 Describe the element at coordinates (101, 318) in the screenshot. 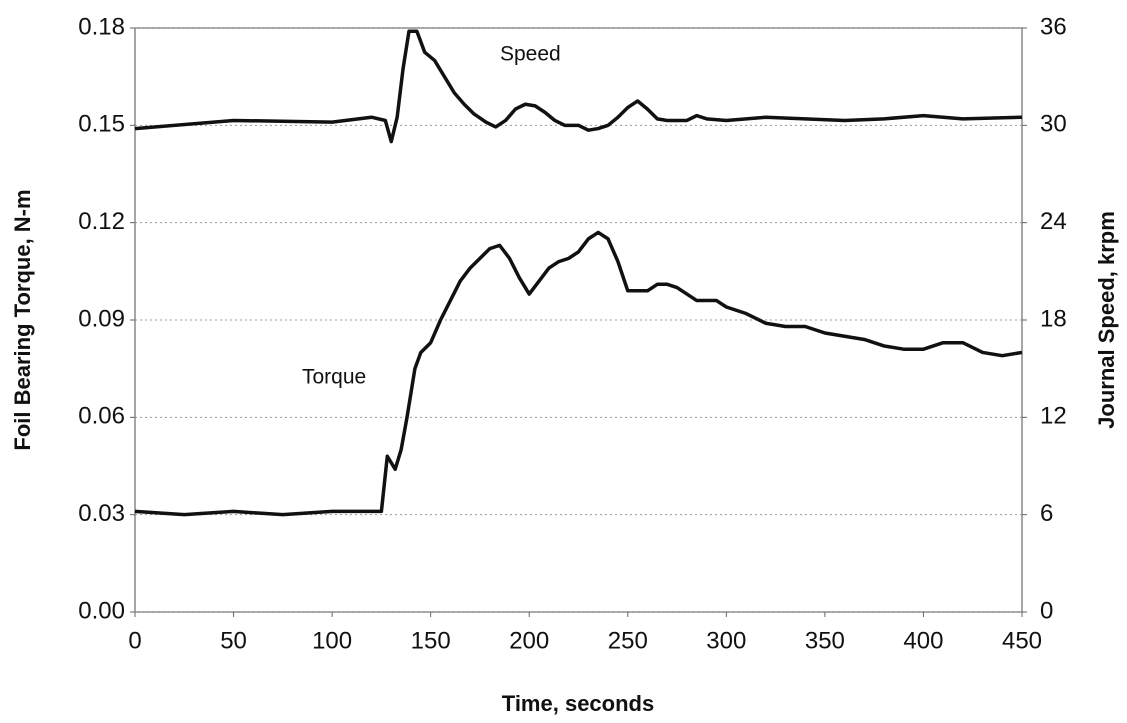

I see `y-tick-label: 0.09` at that location.